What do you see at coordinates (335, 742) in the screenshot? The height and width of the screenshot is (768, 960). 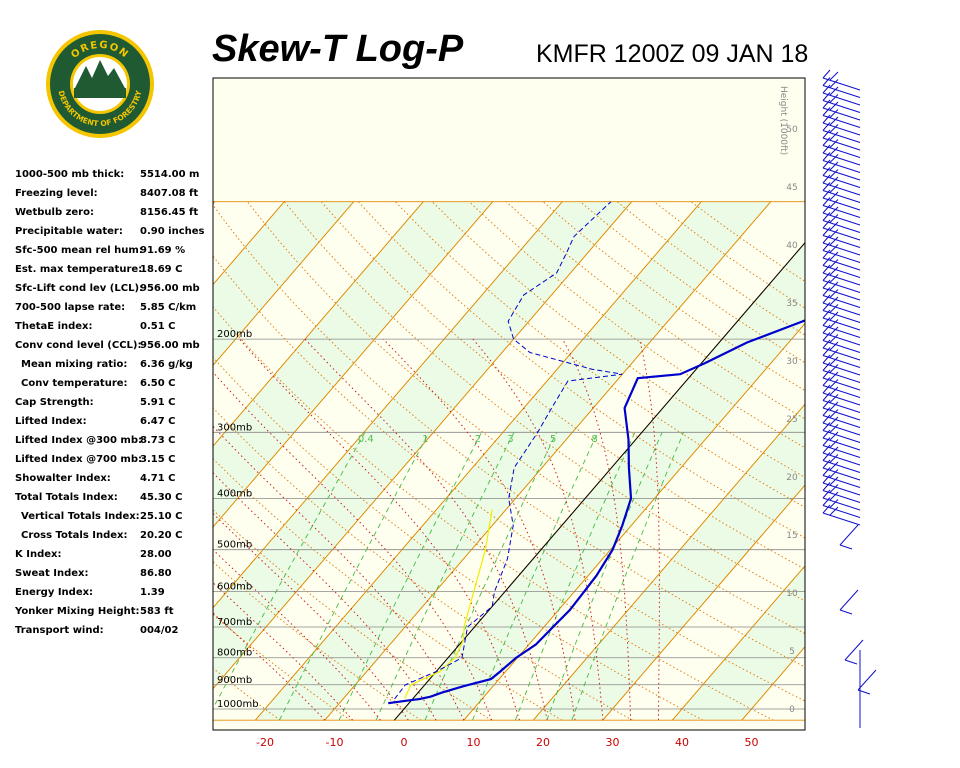 I see `temperature-tick-label: -10` at bounding box center [335, 742].